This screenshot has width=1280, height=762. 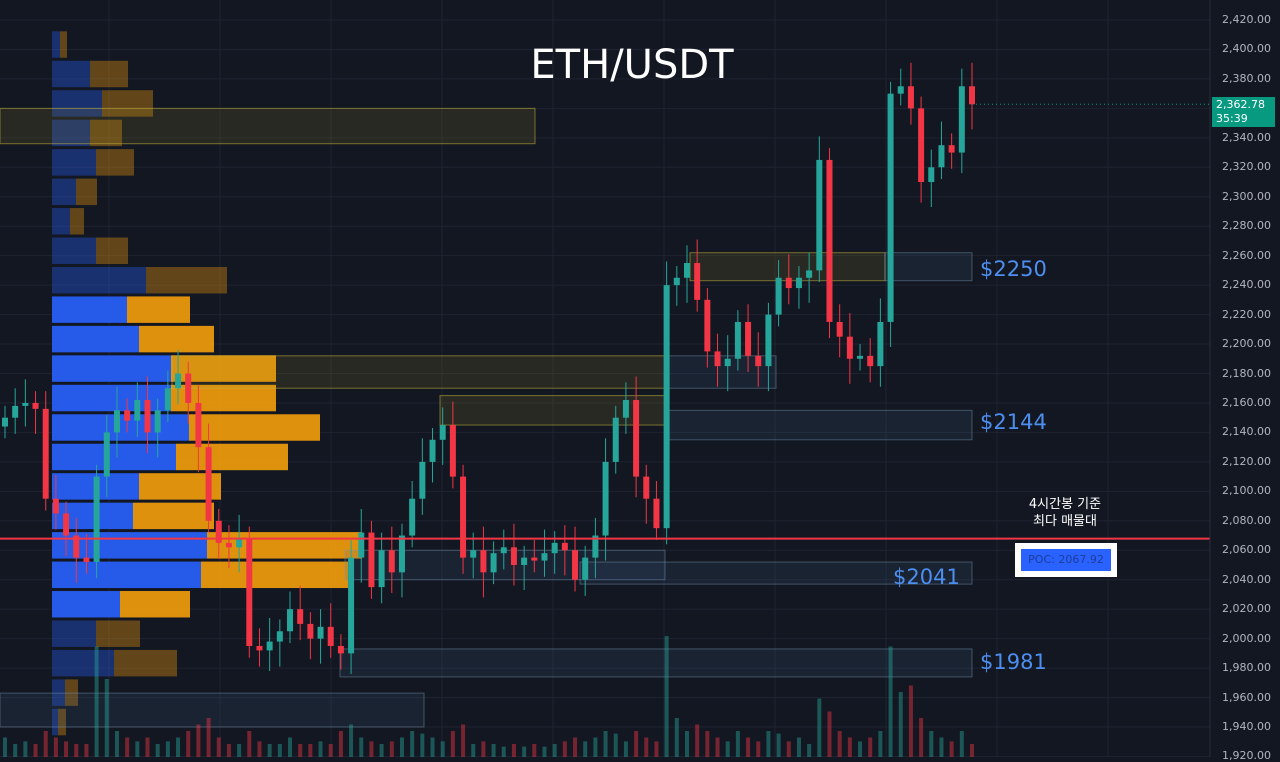 I want to click on y-tick-label: 2,220.00, so click(x=1246, y=314).